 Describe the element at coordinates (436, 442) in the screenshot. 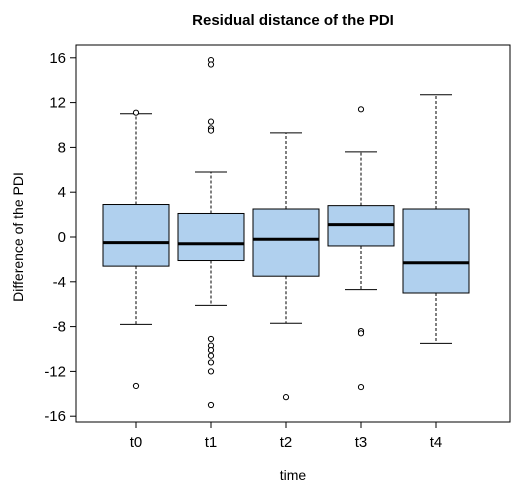

I see `x-tick-label: t4` at that location.